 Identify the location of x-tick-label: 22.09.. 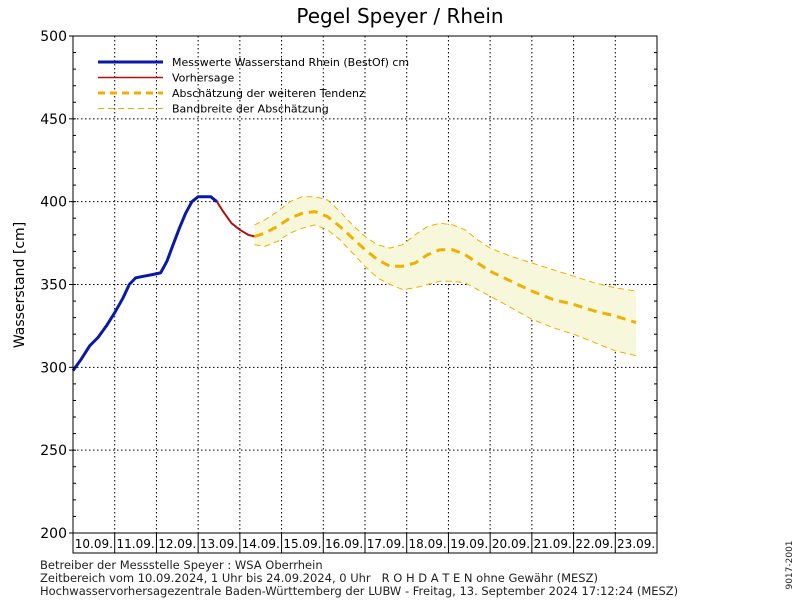
(594, 544).